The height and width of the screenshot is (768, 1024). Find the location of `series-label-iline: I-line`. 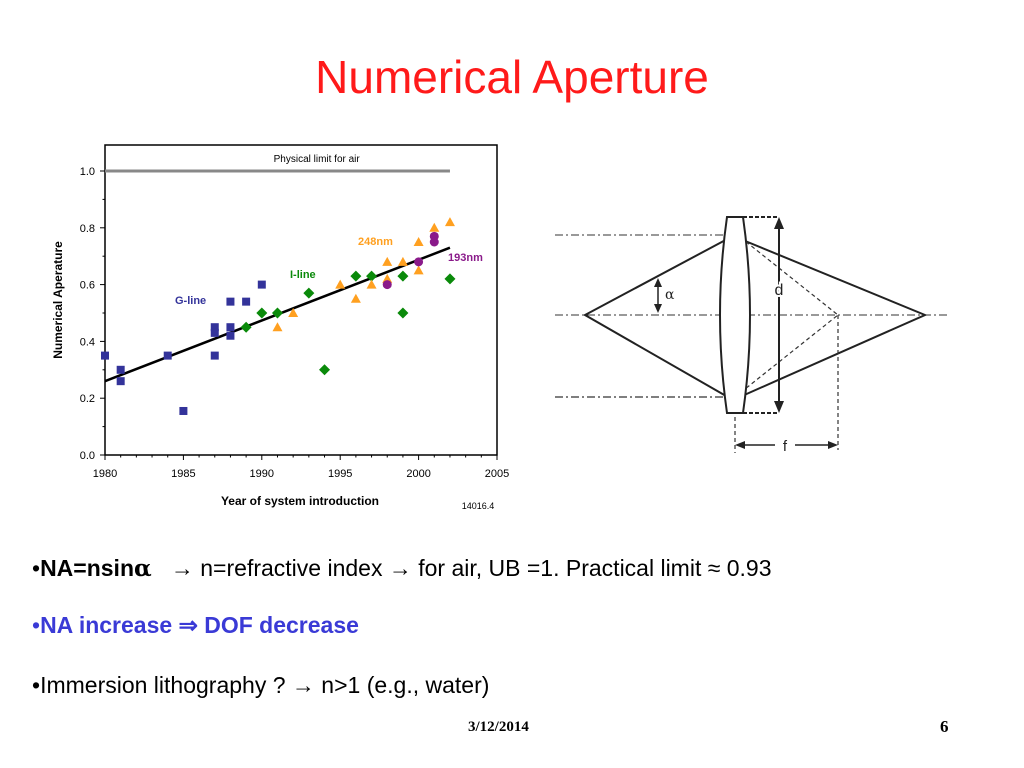

series-label-iline: I-line is located at coordinates (303, 275).